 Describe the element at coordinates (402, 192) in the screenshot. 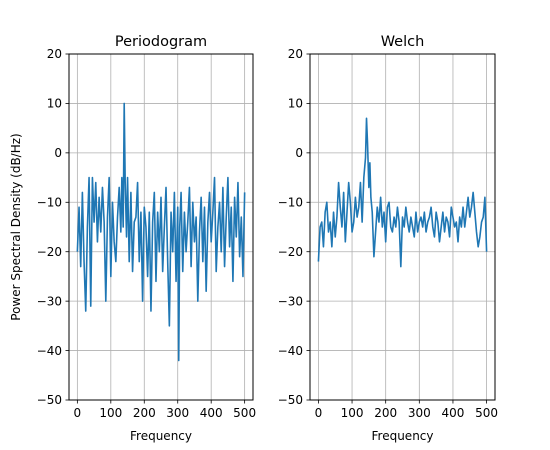

I see `series-line` at that location.